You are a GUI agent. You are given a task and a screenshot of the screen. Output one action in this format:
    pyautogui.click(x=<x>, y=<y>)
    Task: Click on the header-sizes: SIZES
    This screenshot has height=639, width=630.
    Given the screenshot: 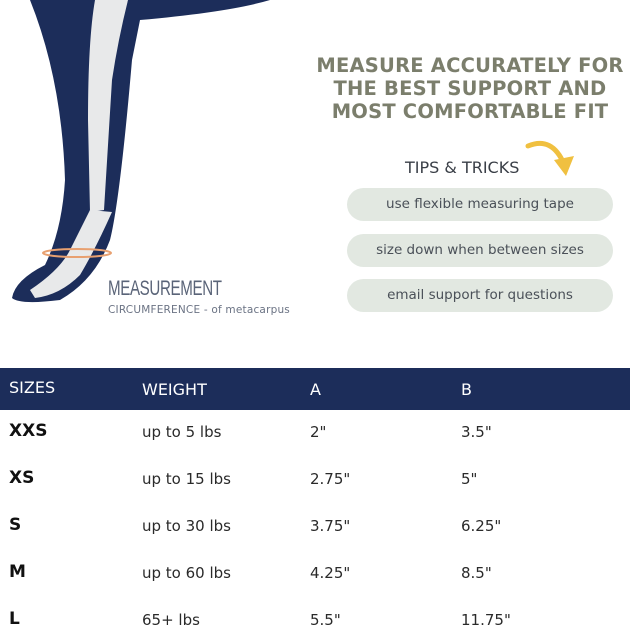 What is the action you would take?
    pyautogui.click(x=32, y=387)
    